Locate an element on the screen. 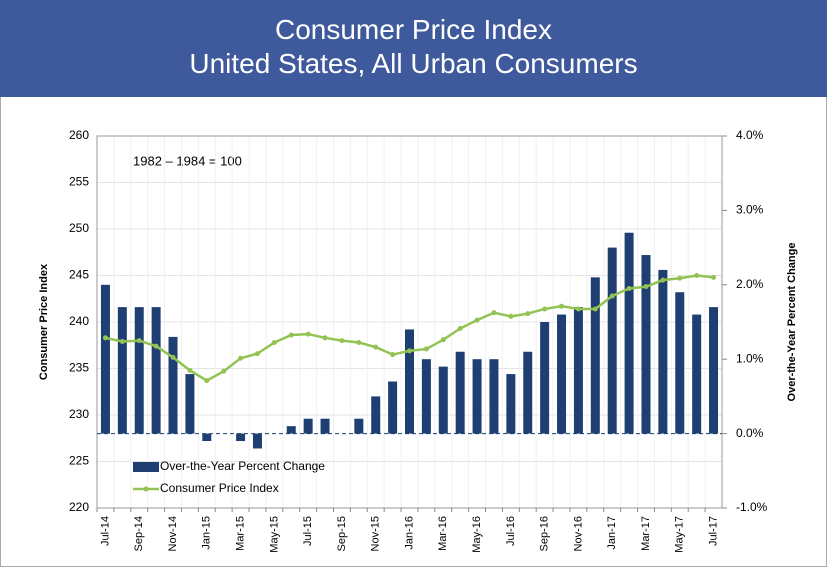 Image resolution: width=827 pixels, height=568 pixels. legend-swatch is located at coordinates (146, 467).